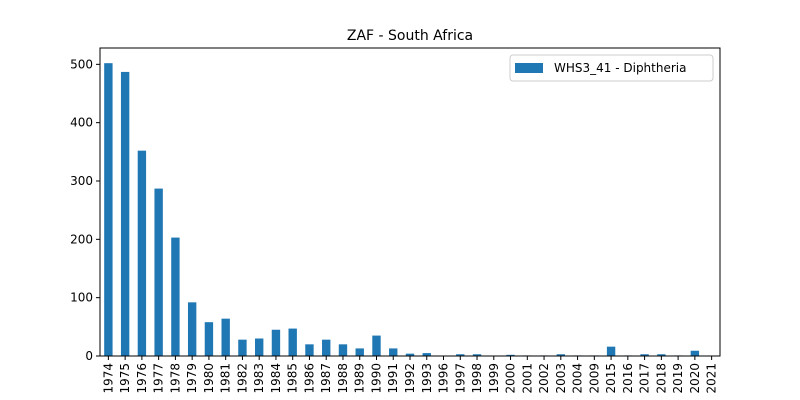 Image resolution: width=800 pixels, height=400 pixels. What do you see at coordinates (142, 253) in the screenshot?
I see `bar-1976` at bounding box center [142, 253].